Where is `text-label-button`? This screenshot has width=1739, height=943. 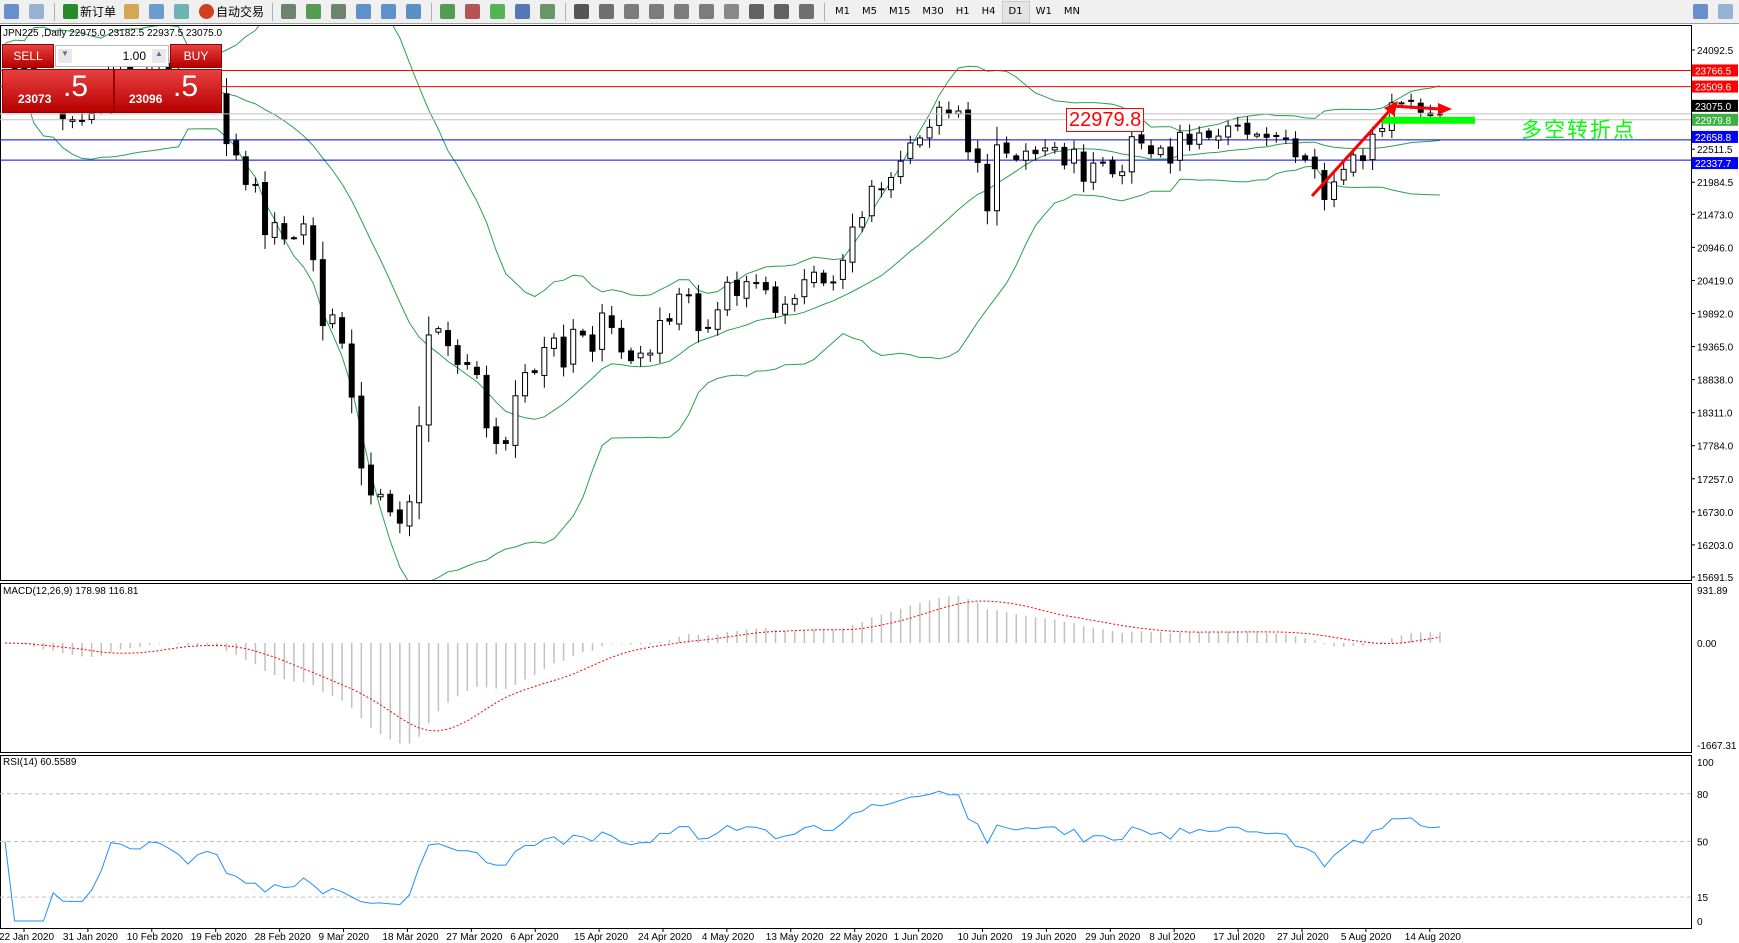
text-label-button is located at coordinates (782, 12).